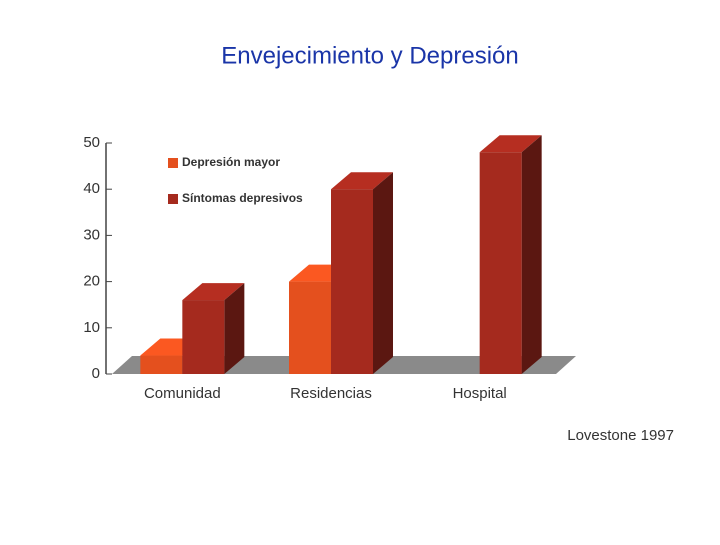 This screenshot has height=545, width=720. Describe the element at coordinates (480, 393) in the screenshot. I see `x-tick-label: Hospital` at that location.